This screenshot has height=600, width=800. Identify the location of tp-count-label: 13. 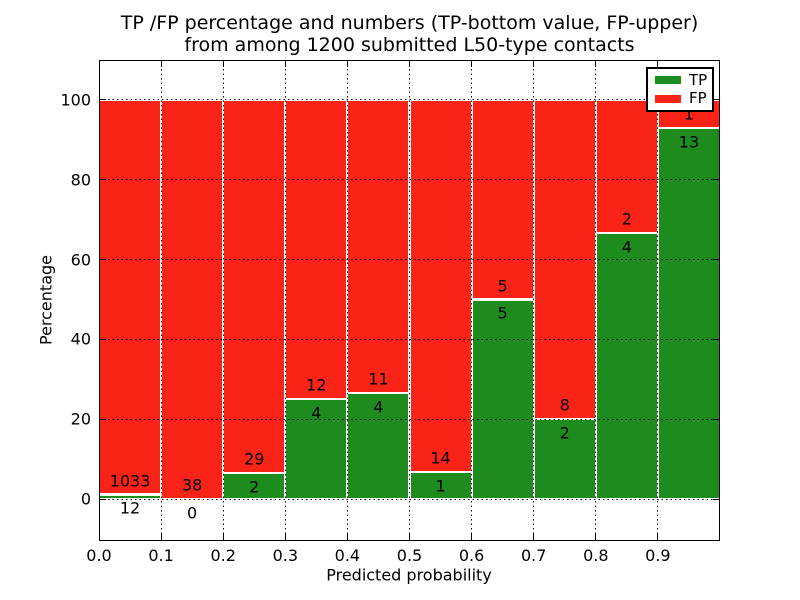
(689, 142).